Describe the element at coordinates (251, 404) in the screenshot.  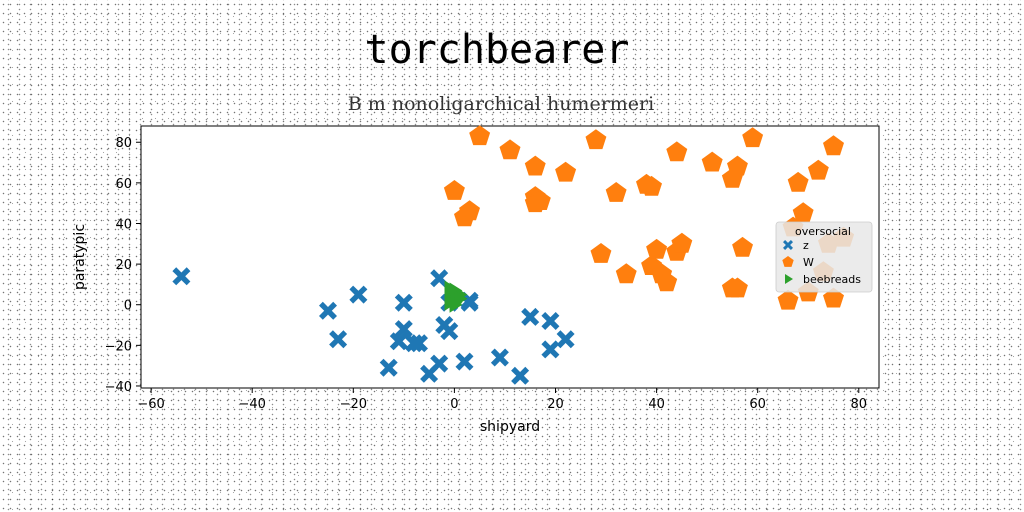
I see `x-tick-label: −40` at that location.